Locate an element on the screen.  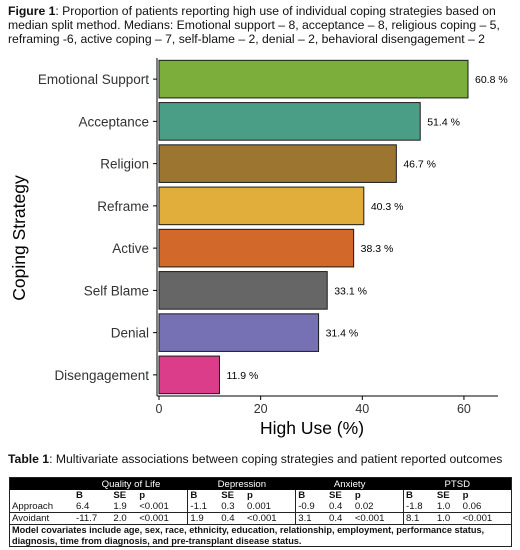
table-cell: 2.0 is located at coordinates (124, 518).